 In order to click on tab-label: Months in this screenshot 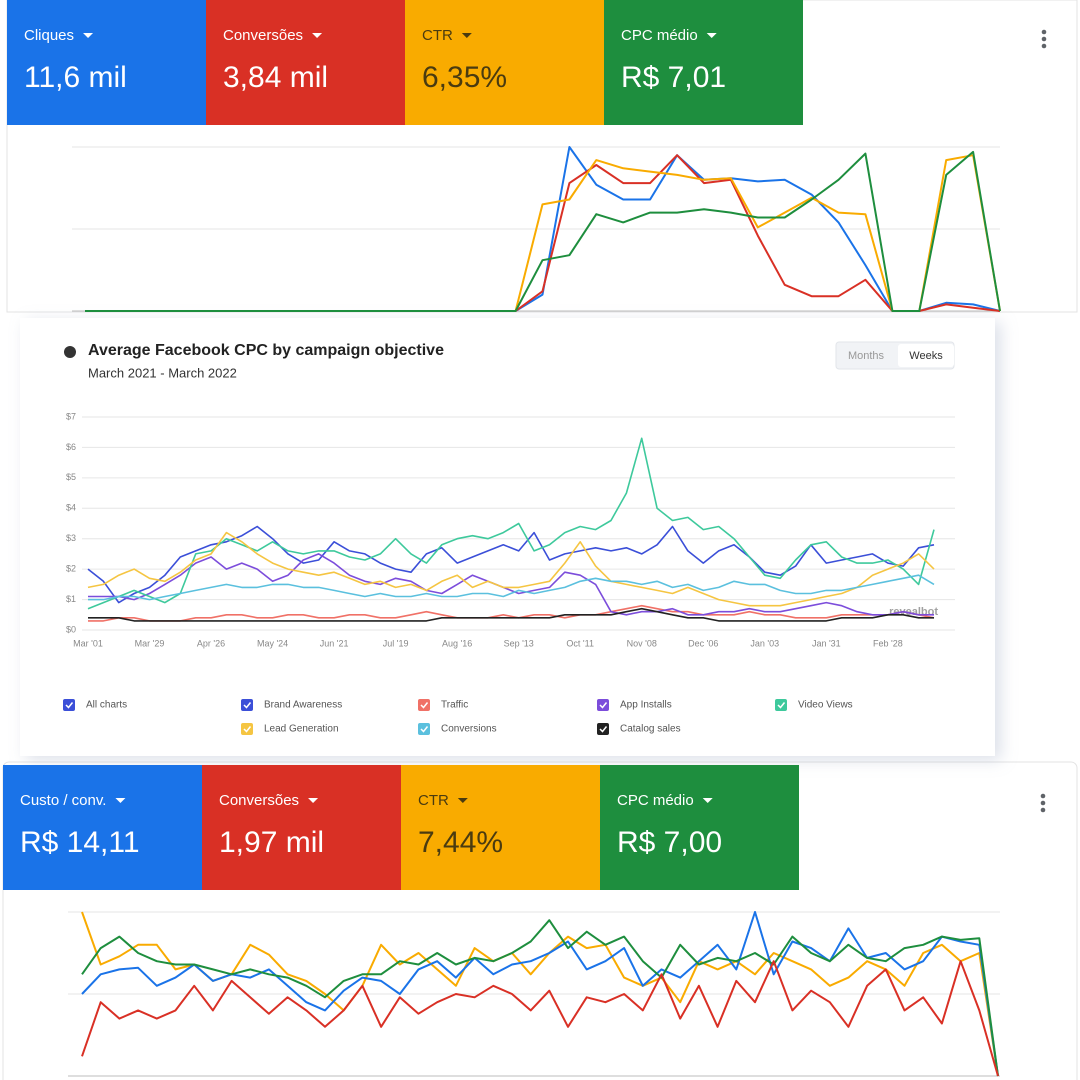, I will do `click(866, 356)`.